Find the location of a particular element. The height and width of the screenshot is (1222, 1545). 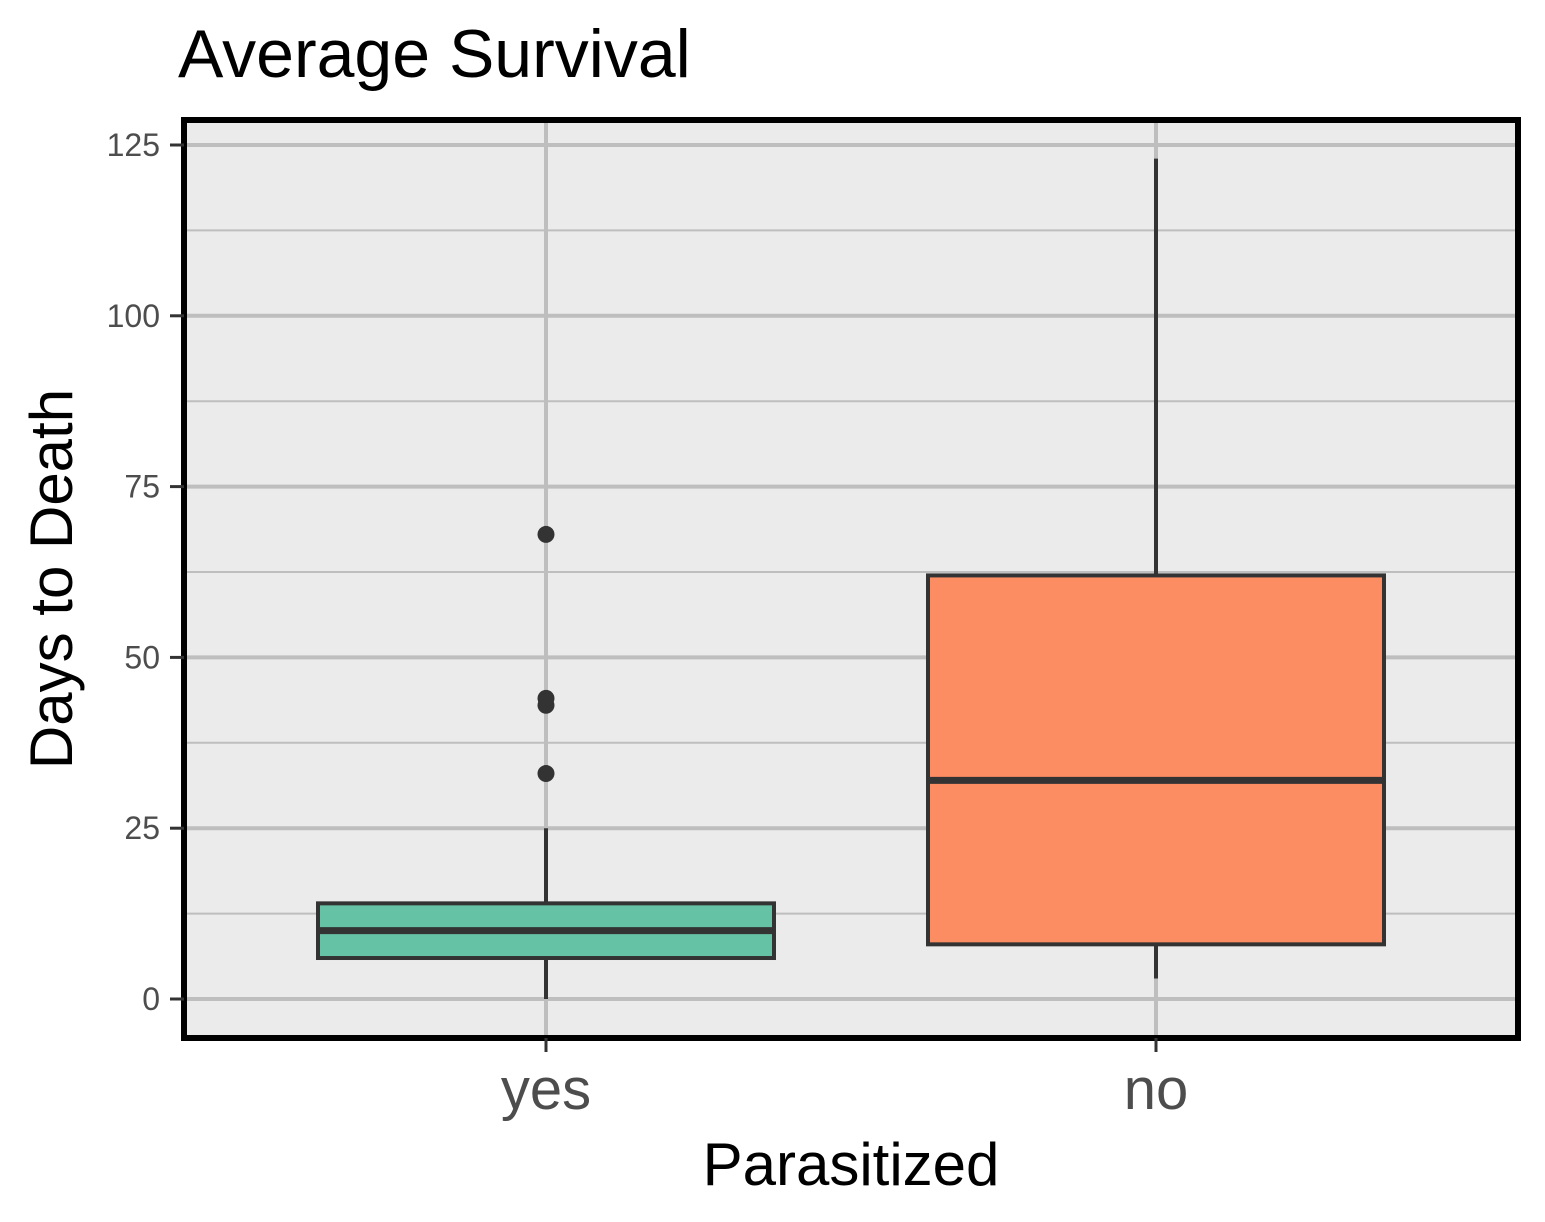

x-tick-label: yes is located at coordinates (546, 1089).